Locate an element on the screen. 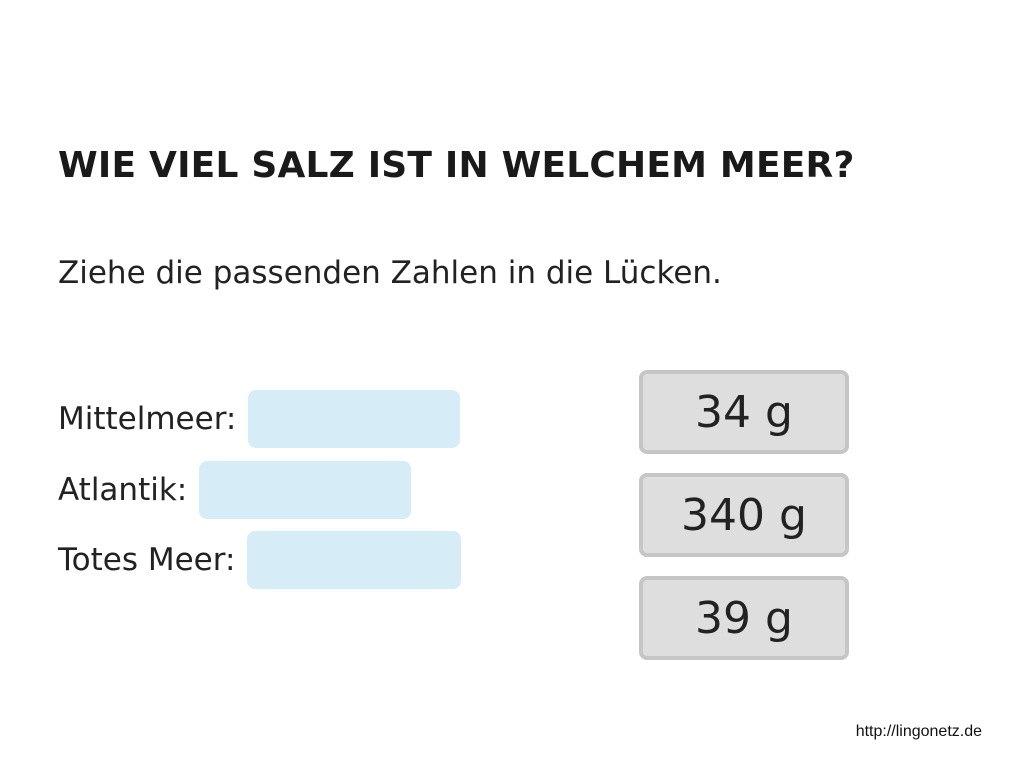 This screenshot has height=768, width=1024. drop-slot-mittelmeer is located at coordinates (354, 419).